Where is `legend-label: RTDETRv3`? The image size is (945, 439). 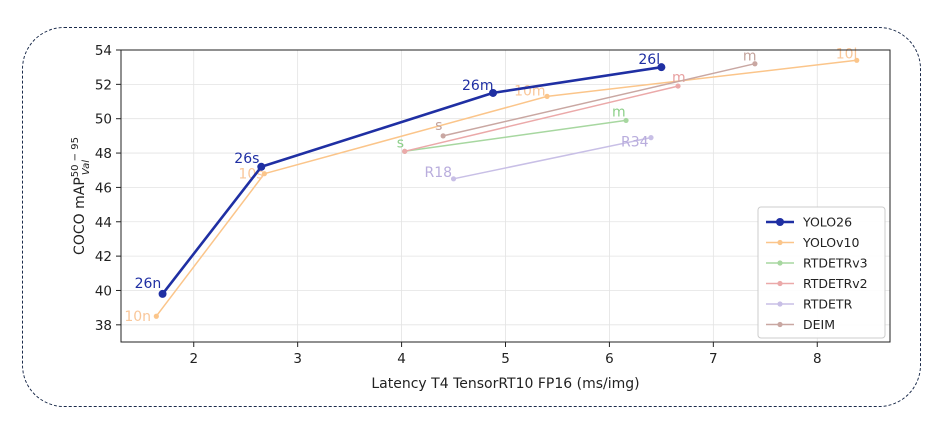 legend-label: RTDETRv3 is located at coordinates (835, 263).